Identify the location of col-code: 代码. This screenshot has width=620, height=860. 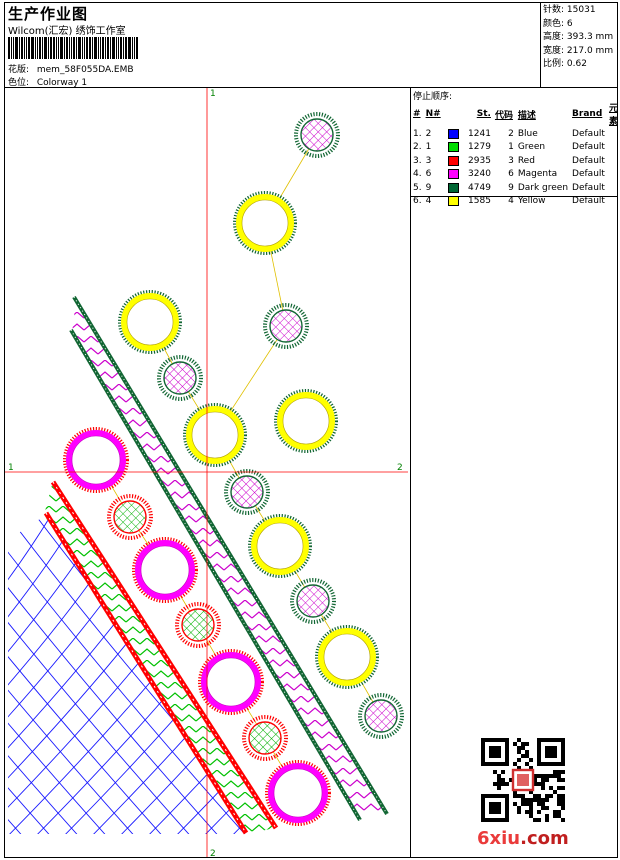
(503, 115).